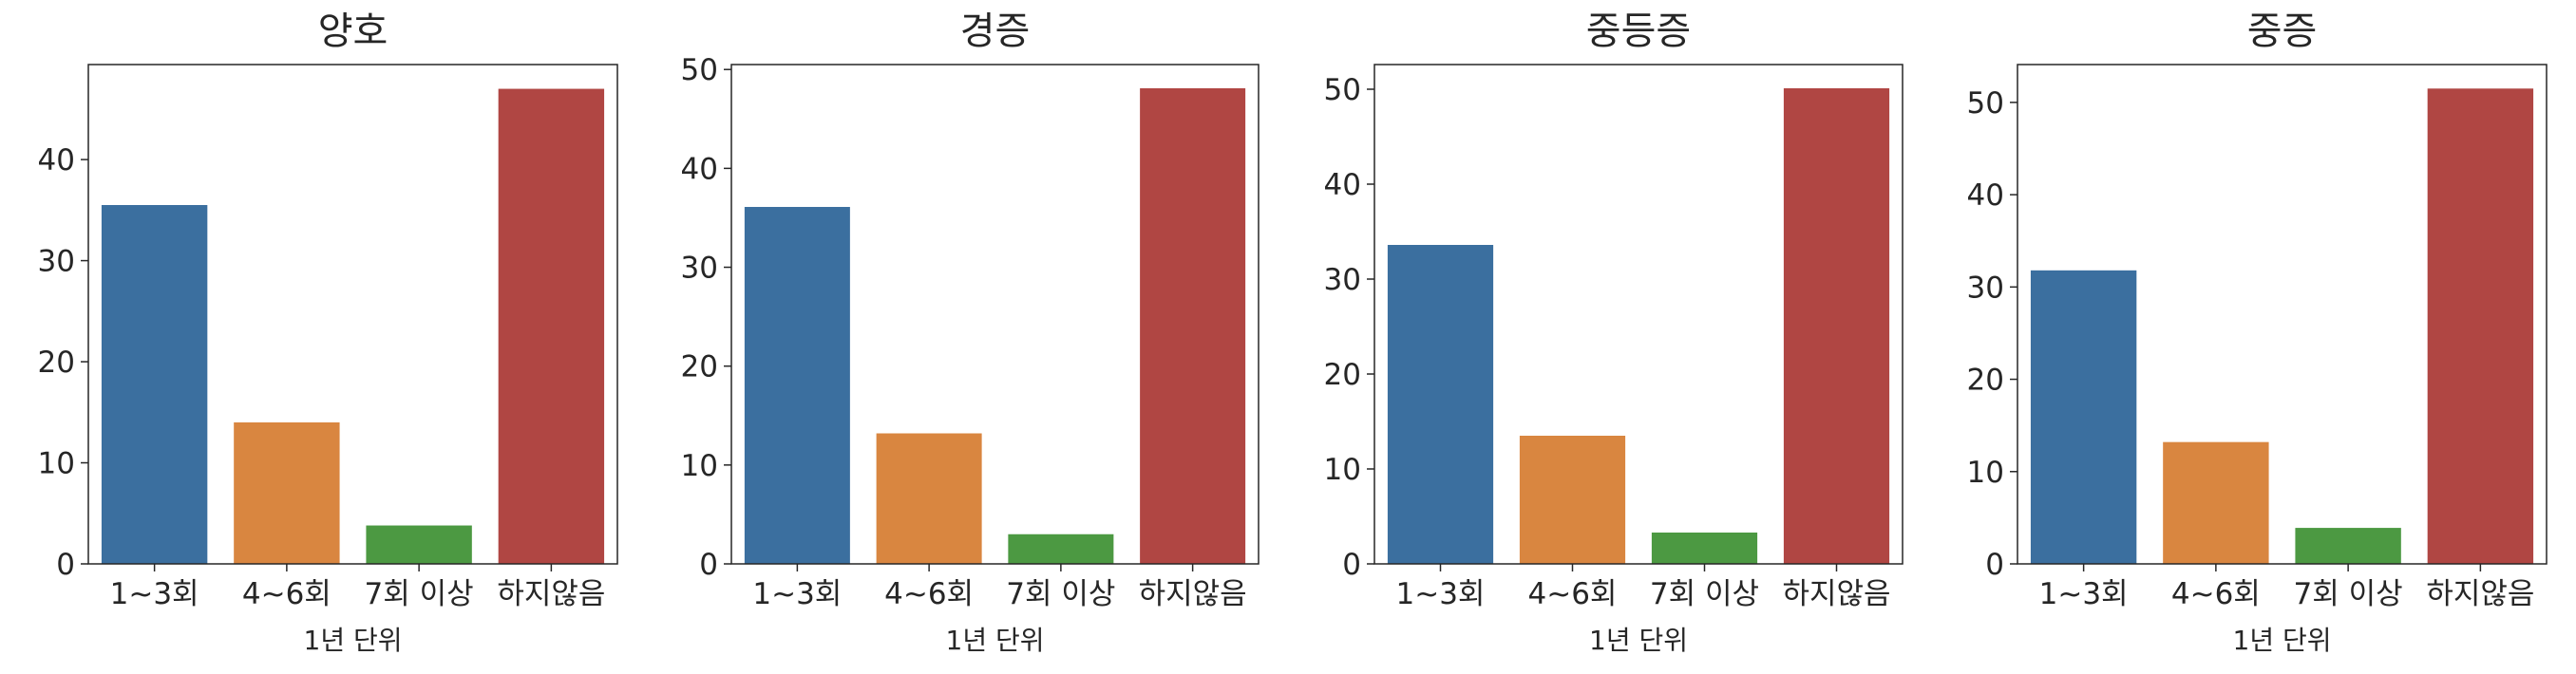 The image size is (2576, 674). Describe the element at coordinates (1638, 31) in the screenshot. I see `chart-title: 중등증` at that location.